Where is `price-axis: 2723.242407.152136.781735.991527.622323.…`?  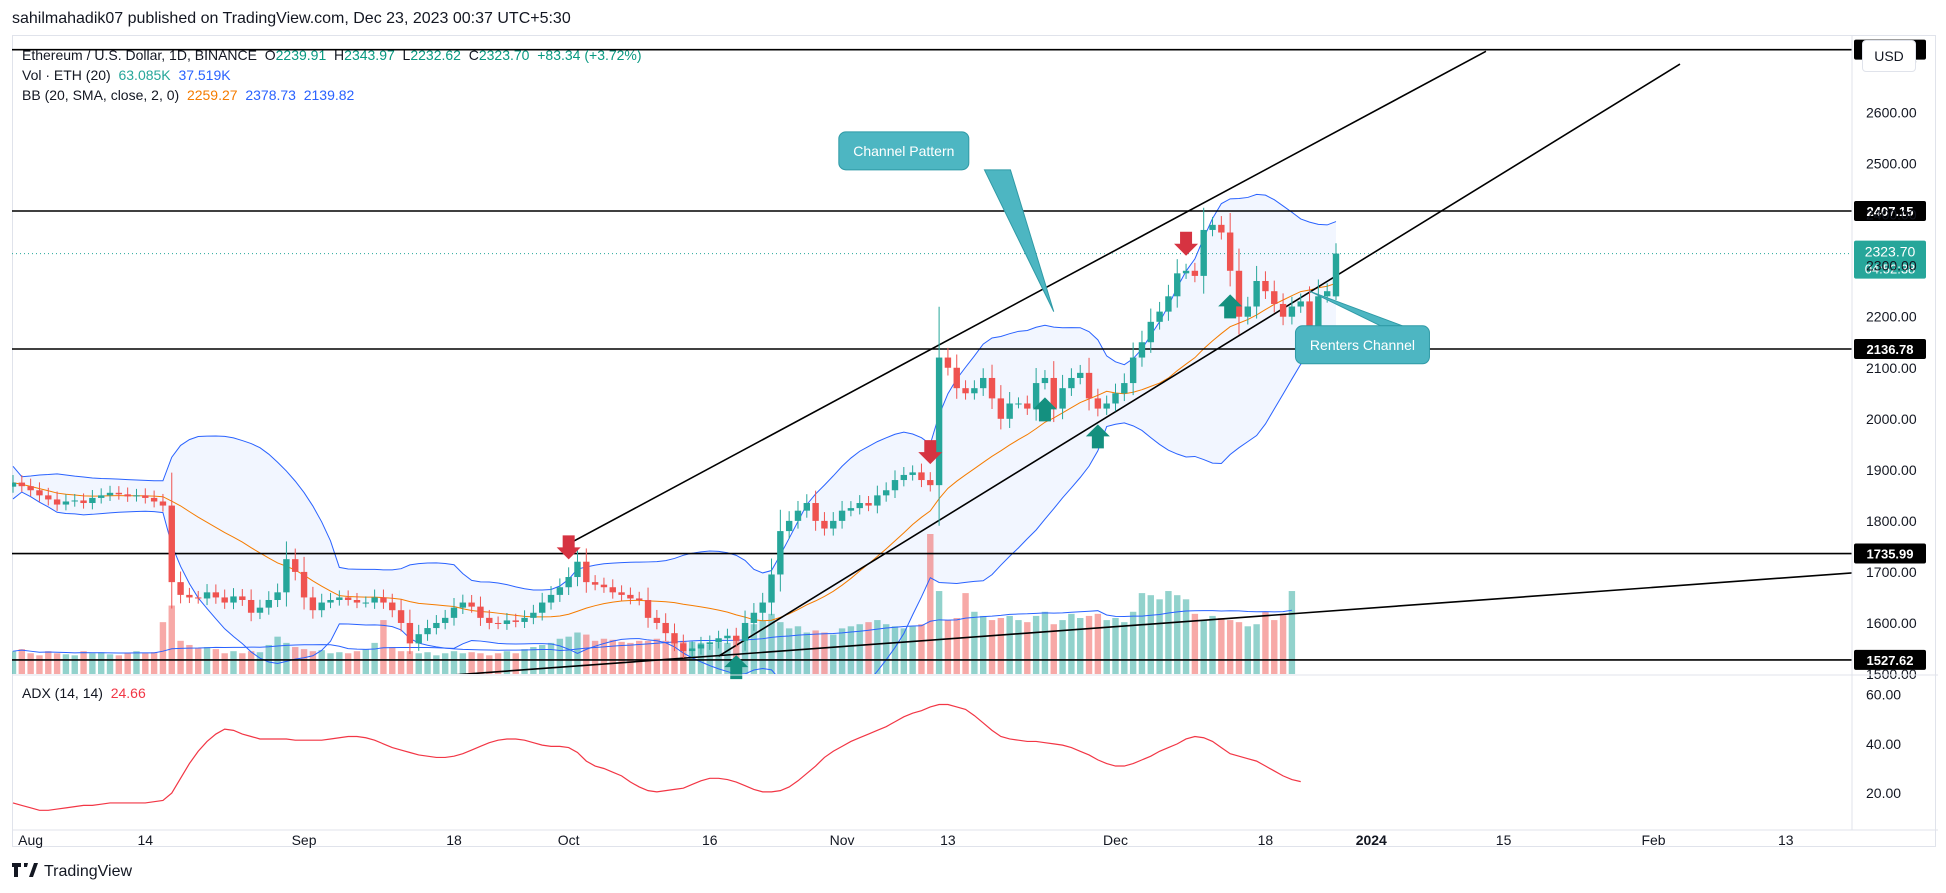
price-axis: 2723.242407.152136.781735.991527.622323.… is located at coordinates (1890, 360).